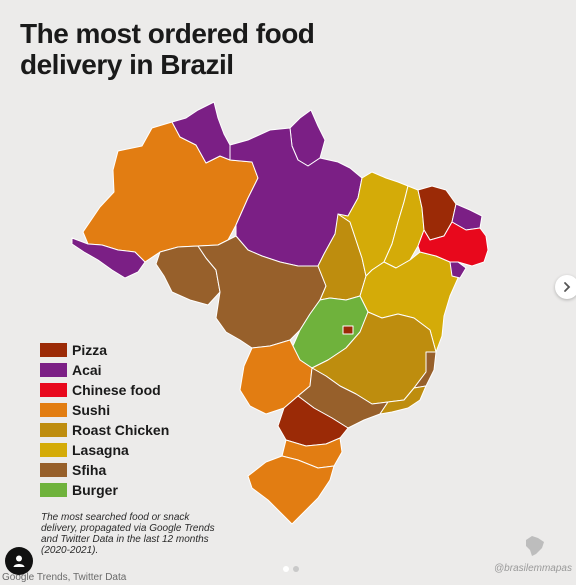 The height and width of the screenshot is (585, 576). What do you see at coordinates (91, 410) in the screenshot?
I see `legend-label: Sushi` at bounding box center [91, 410].